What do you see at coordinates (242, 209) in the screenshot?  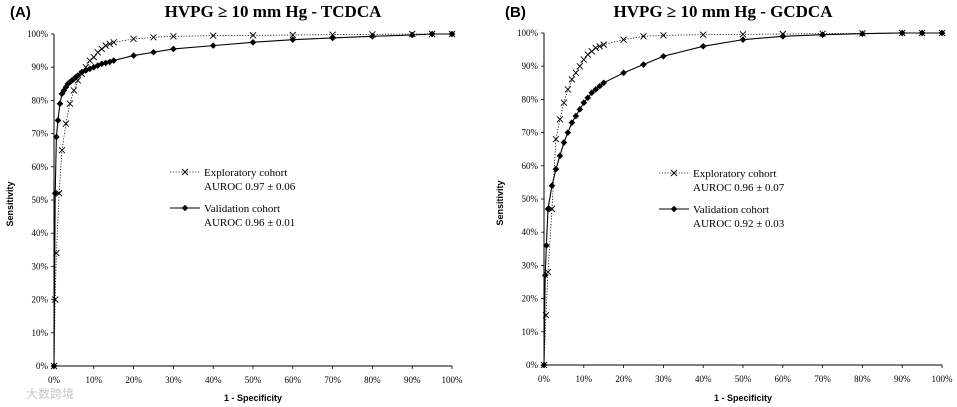 I see `legend-validation-name: Validation cohort` at bounding box center [242, 209].